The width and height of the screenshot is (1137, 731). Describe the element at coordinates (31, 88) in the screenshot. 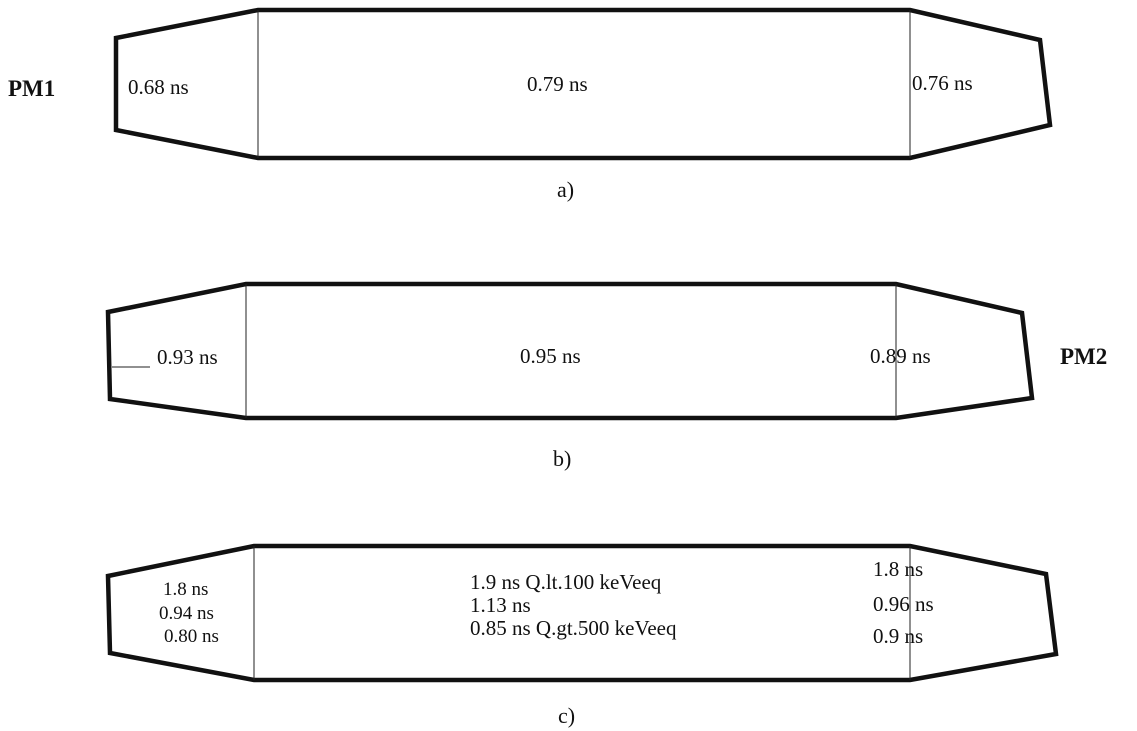

I see `pm1-label: PM1` at that location.